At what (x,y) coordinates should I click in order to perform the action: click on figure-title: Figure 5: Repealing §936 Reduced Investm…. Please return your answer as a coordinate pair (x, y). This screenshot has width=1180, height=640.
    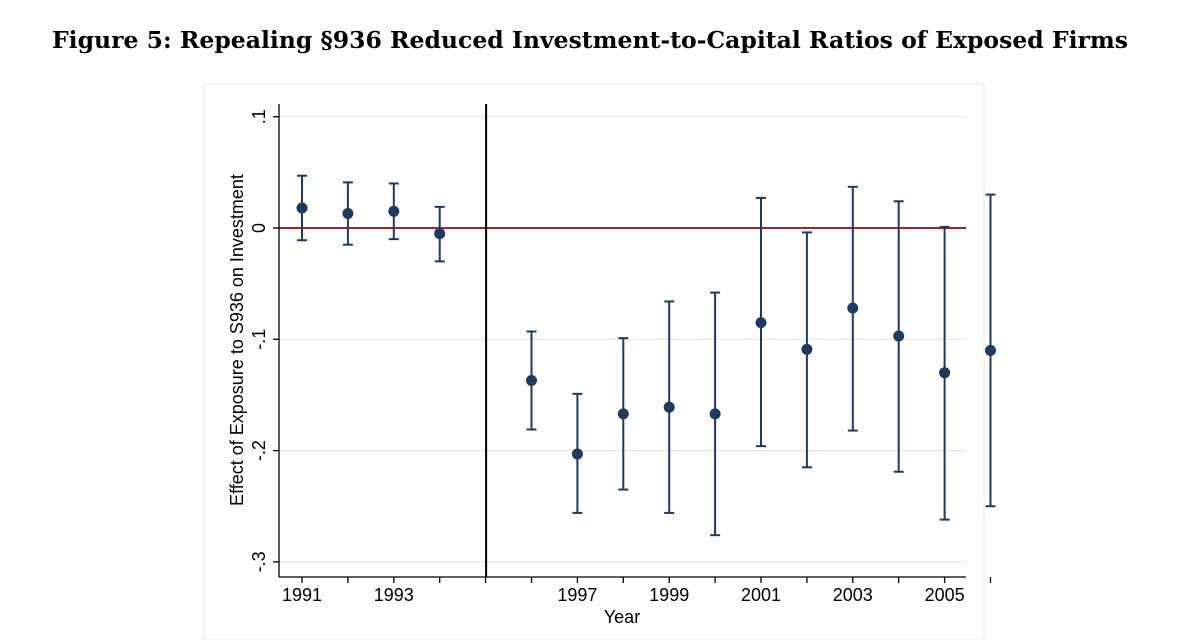
    Looking at the image, I should click on (590, 40).